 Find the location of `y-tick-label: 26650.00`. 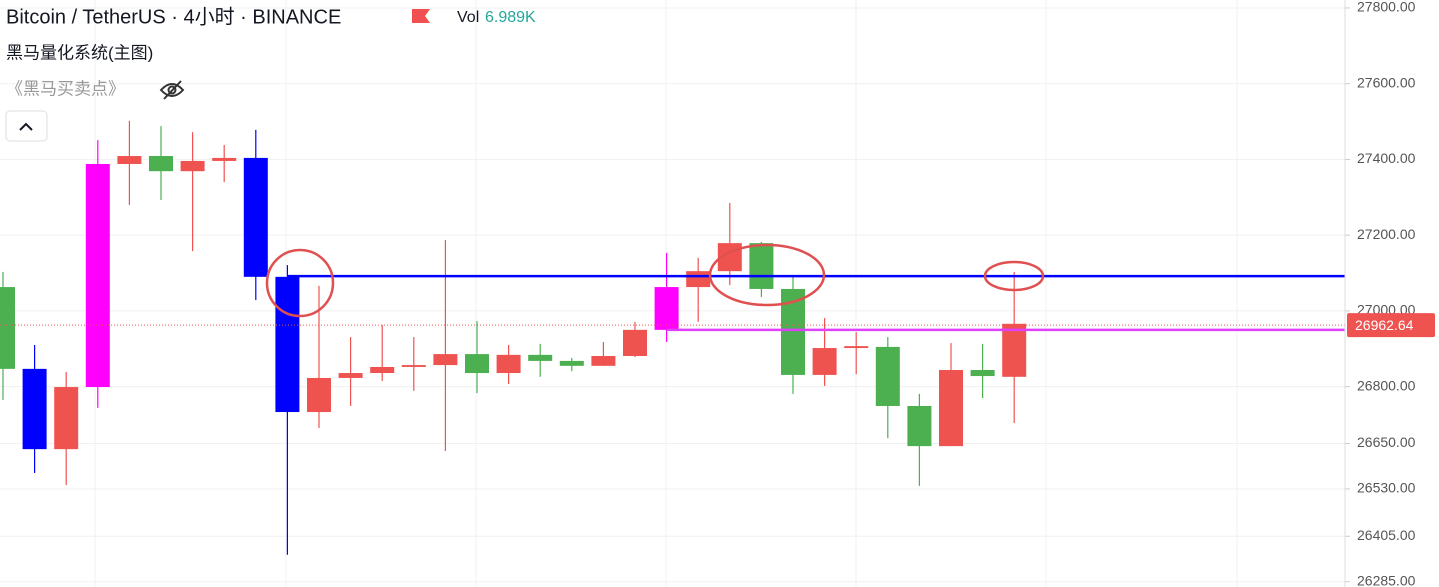

y-tick-label: 26650.00 is located at coordinates (1386, 442).